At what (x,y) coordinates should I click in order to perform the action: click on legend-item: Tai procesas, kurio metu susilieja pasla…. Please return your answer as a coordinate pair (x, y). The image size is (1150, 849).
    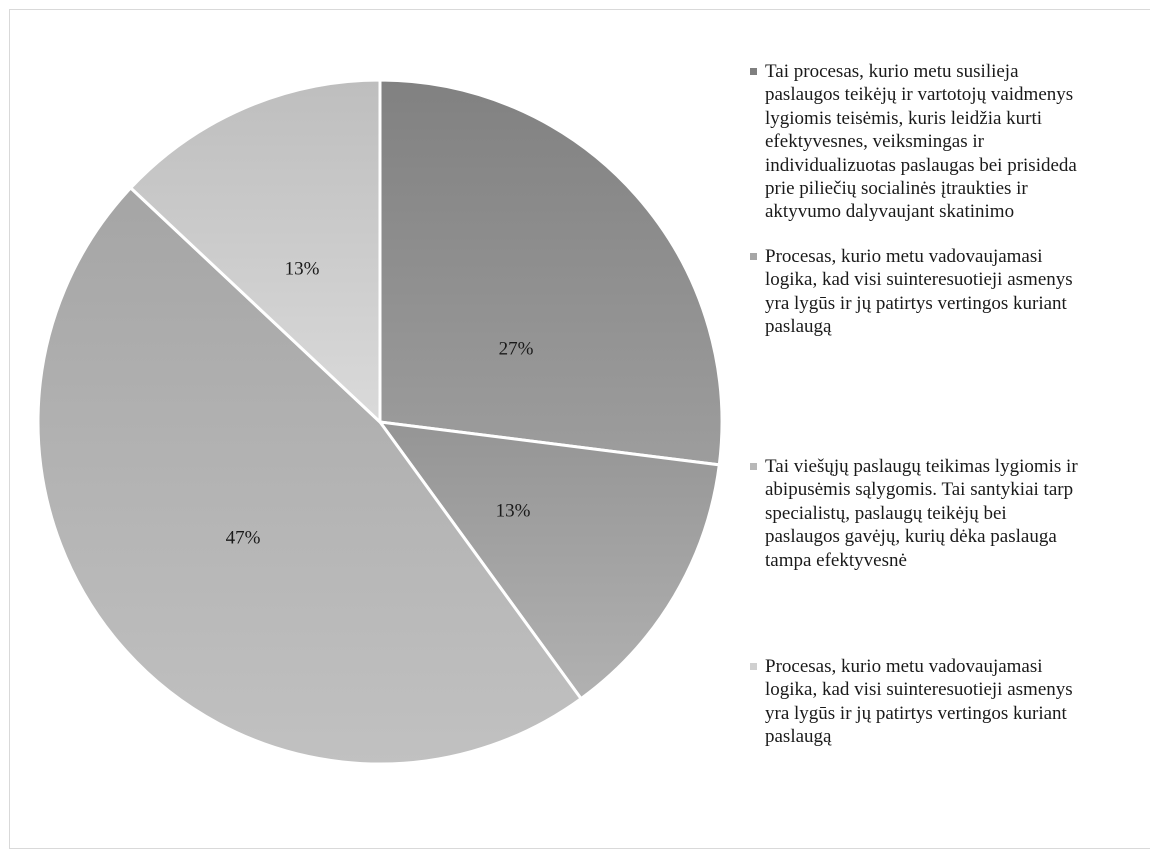
    Looking at the image, I should click on (950, 142).